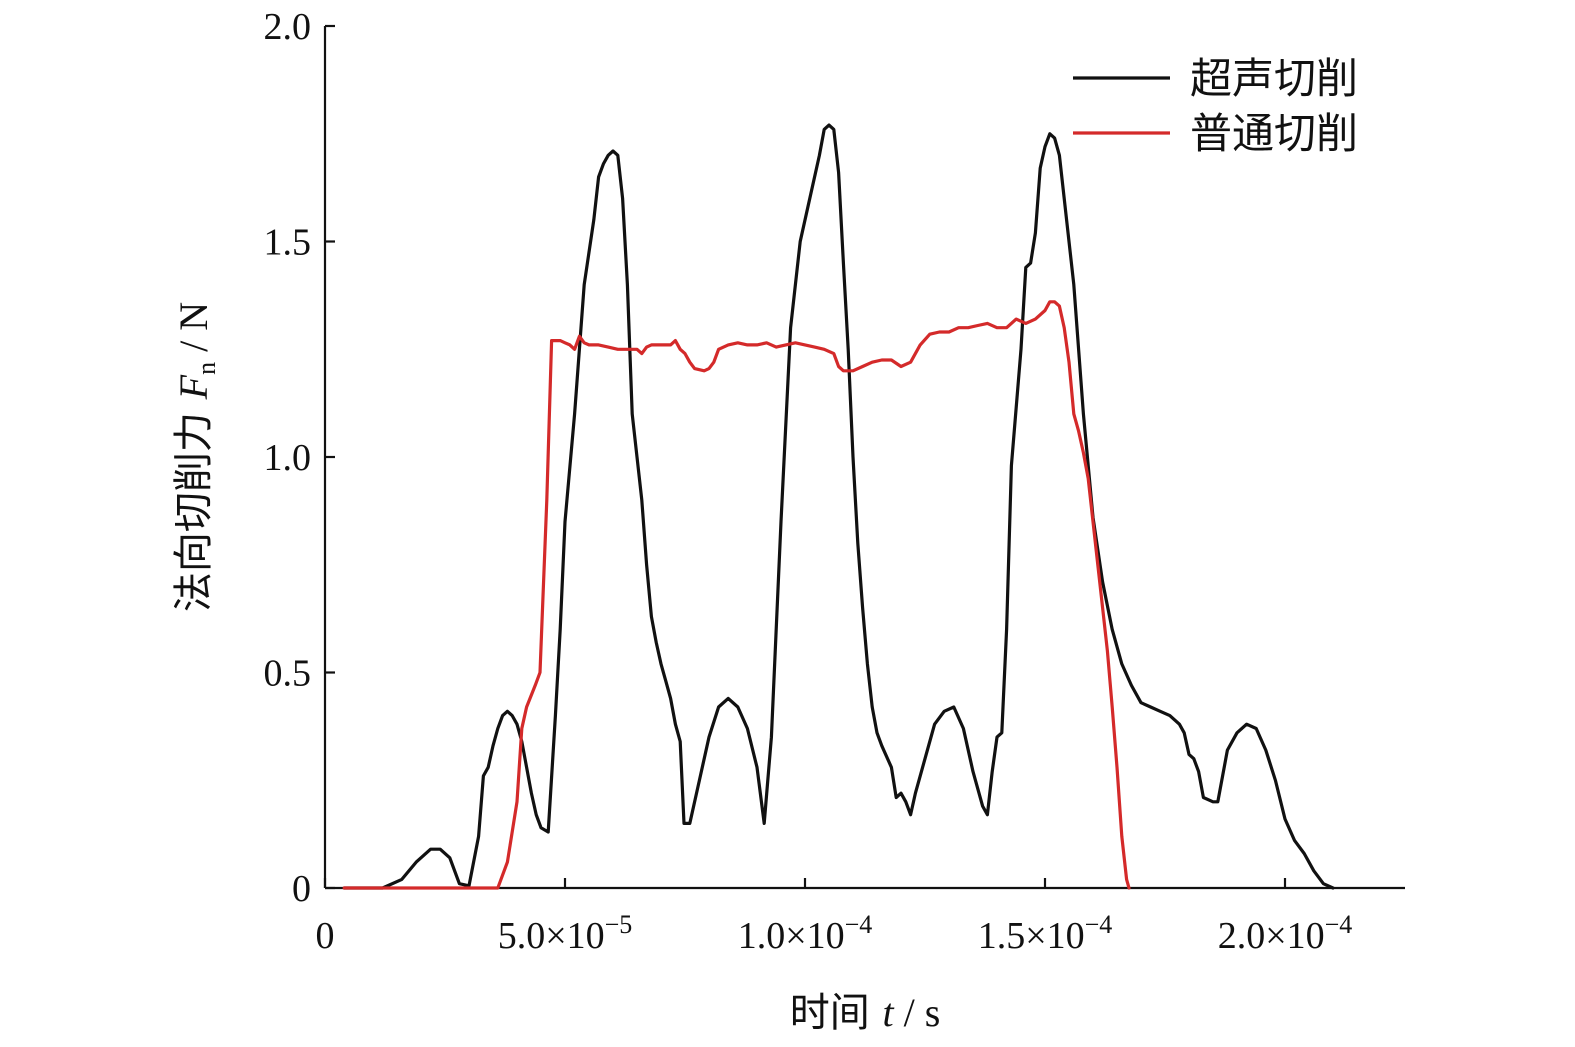 The image size is (1575, 1047). I want to click on y-tick-label-1: 0.5, so click(288, 674).